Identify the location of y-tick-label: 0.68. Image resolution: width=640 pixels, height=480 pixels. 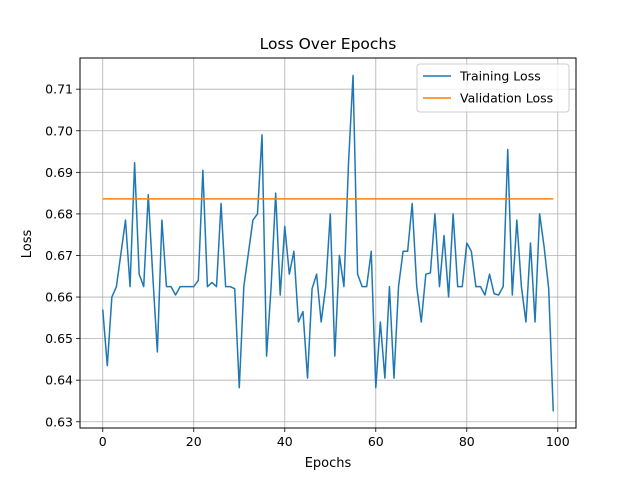
(59, 213).